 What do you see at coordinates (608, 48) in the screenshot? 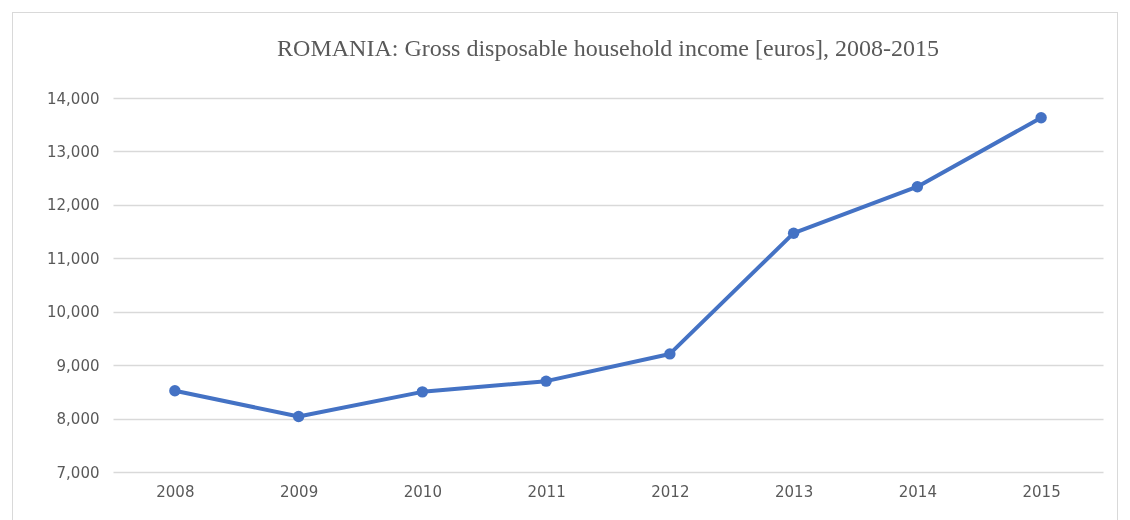
I see `chart-title: ROMANIA: Gross disposable household income [euros], 2008-2015` at bounding box center [608, 48].